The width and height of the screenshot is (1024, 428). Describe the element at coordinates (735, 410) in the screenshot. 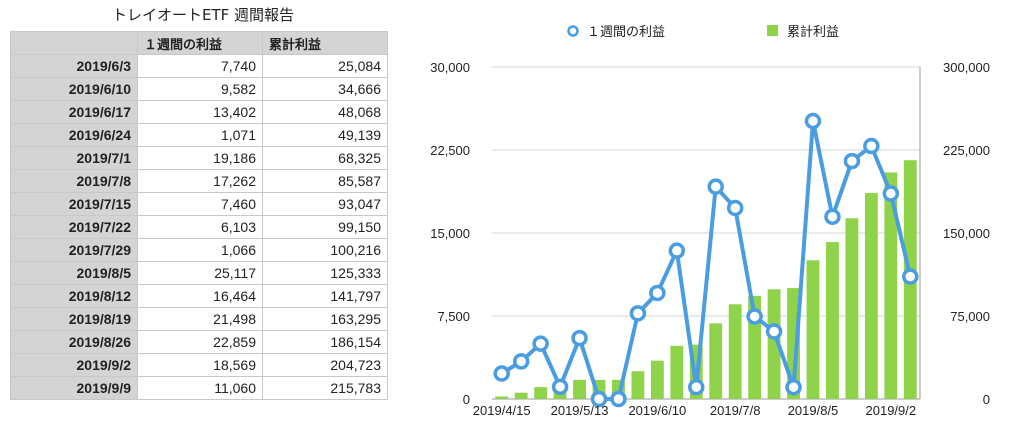

I see `x-tick-label: 2019/7/8` at that location.